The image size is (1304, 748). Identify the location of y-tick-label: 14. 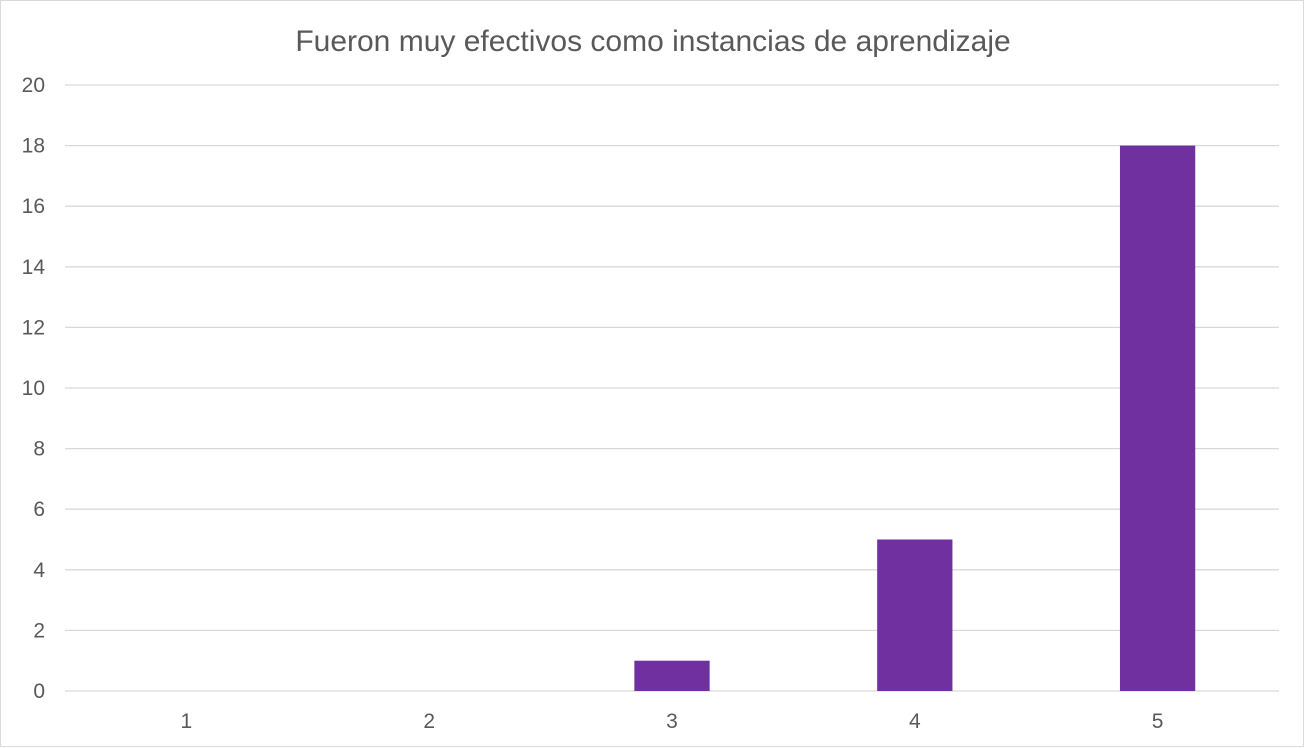
(34, 267).